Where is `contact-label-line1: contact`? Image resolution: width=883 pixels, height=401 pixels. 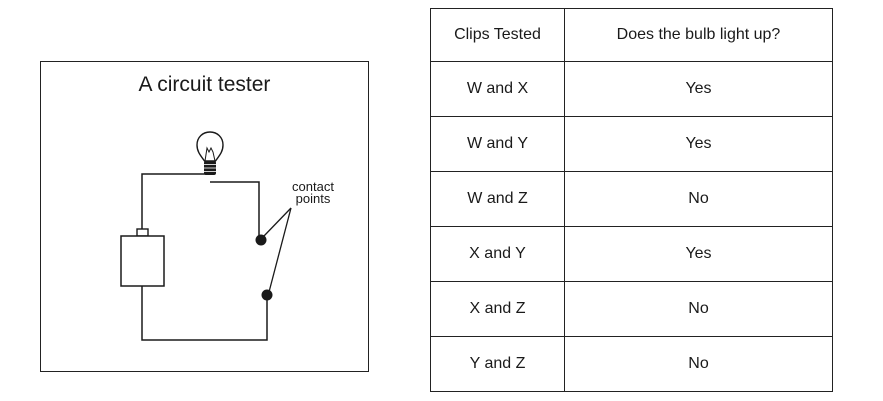 contact-label-line1: contact is located at coordinates (313, 186).